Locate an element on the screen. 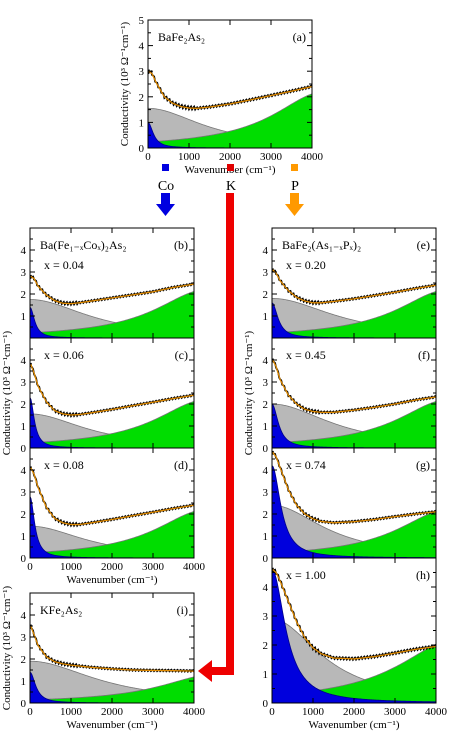  panel-title: BaFe₂As₂ is located at coordinates (181, 37).